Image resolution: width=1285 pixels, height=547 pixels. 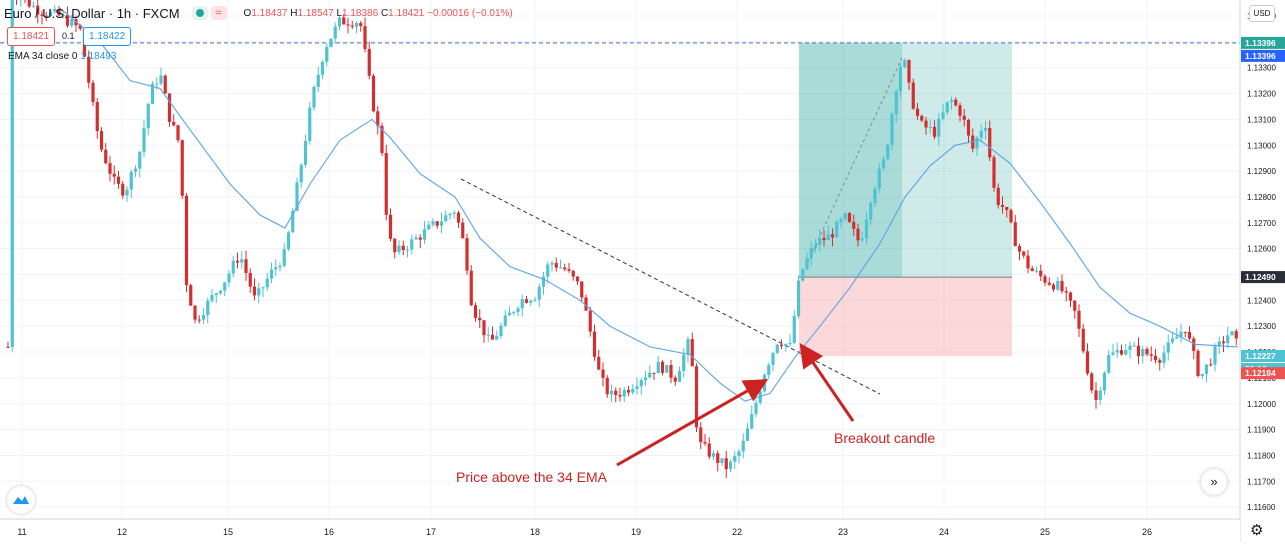 What do you see at coordinates (692, 423) in the screenshot?
I see `annotation-arrow-ema` at bounding box center [692, 423].